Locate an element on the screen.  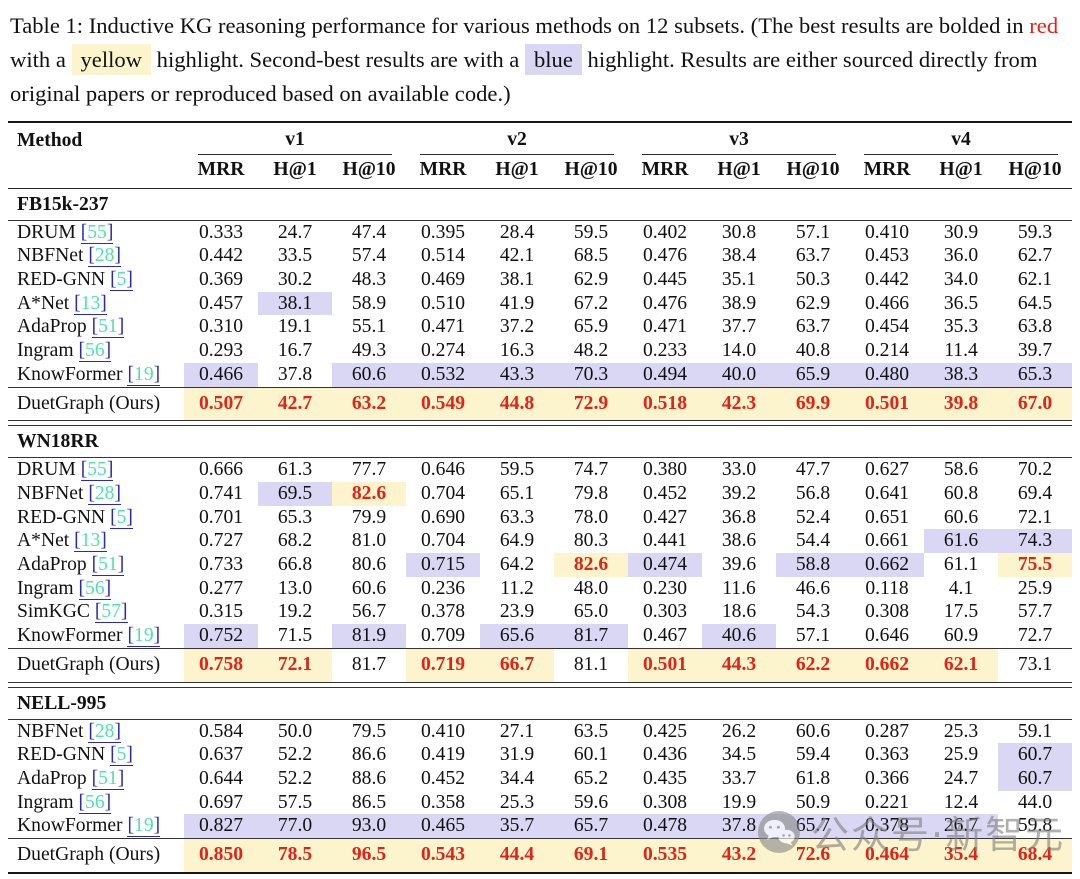
value-cell: 0.741 is located at coordinates (221, 493).